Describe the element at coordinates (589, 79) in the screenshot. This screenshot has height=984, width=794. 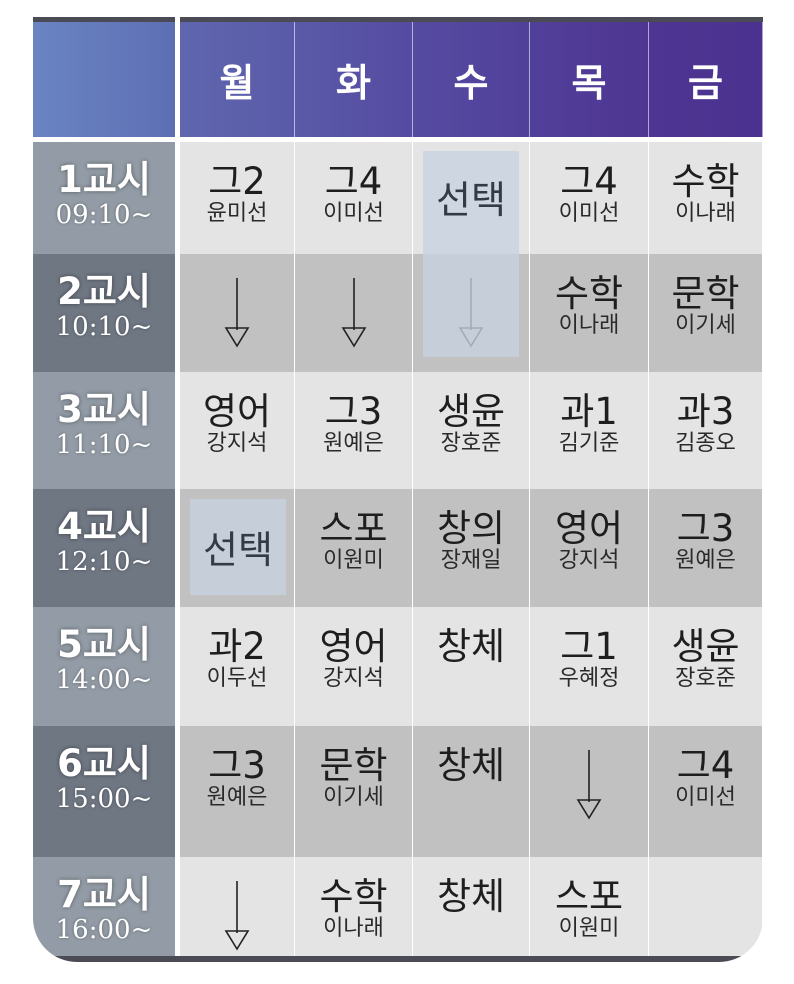
I see `day-header: 목` at that location.